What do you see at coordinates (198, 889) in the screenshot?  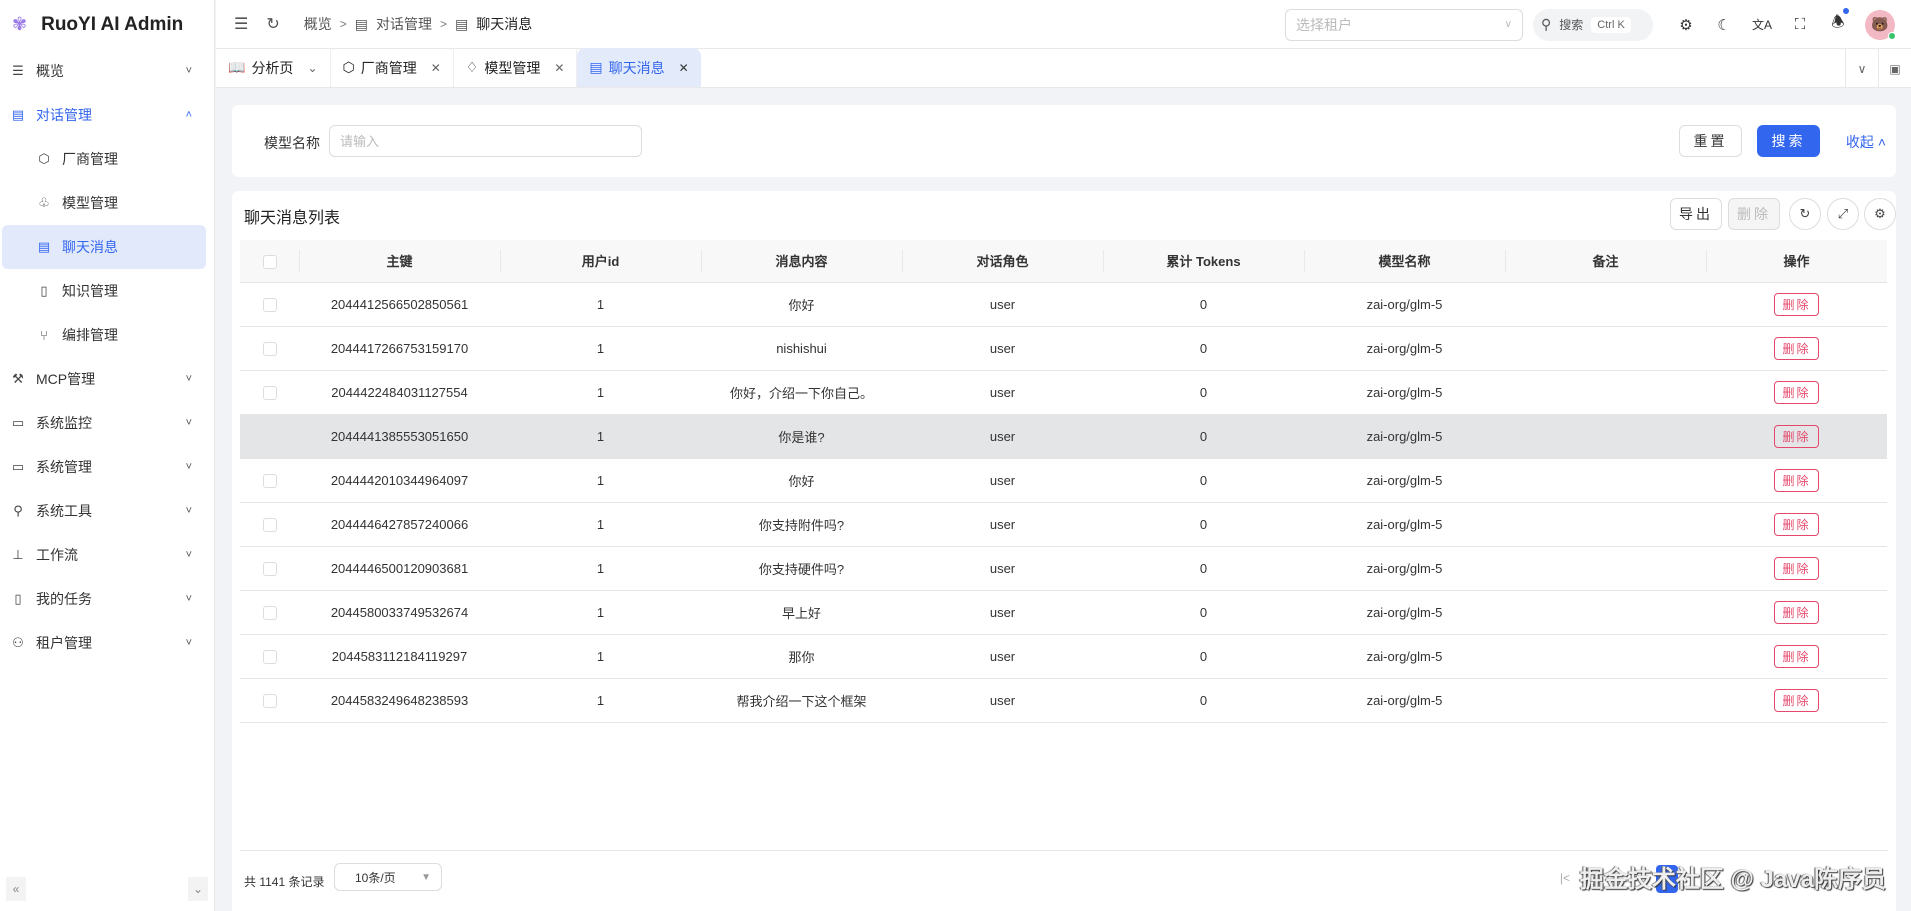 I see `pin-sidebar-icon: ⌄` at bounding box center [198, 889].